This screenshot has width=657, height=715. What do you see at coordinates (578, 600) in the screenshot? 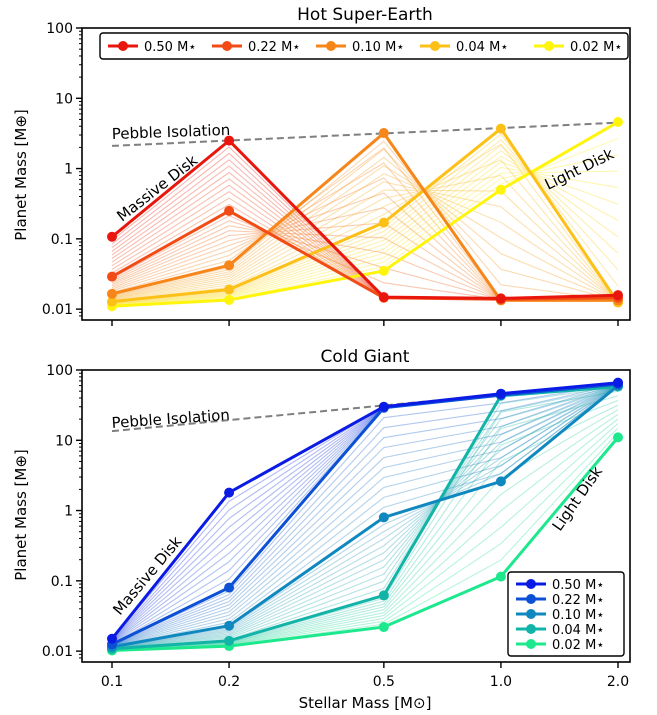
I see `legend-label: 0.22 M⋆` at bounding box center [578, 600].